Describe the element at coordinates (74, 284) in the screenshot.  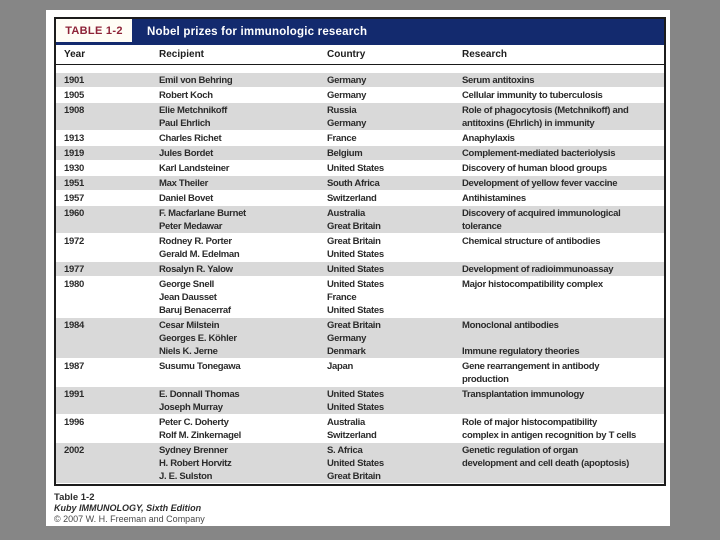
I see `cell-year: 1980` at that location.